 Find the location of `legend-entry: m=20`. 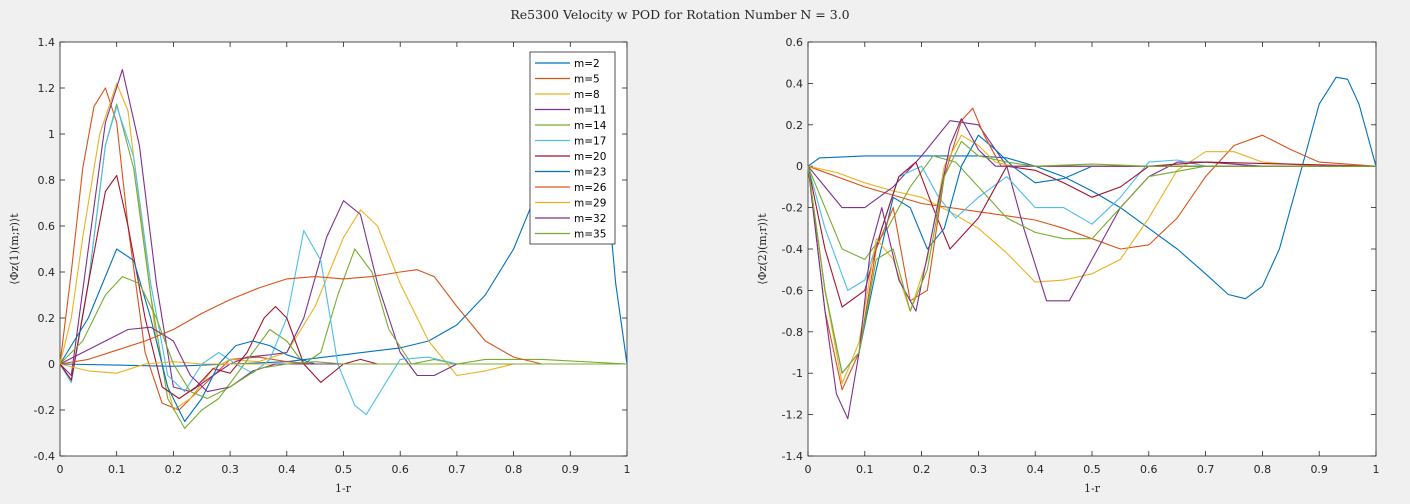

legend-entry: m=20 is located at coordinates (590, 157).